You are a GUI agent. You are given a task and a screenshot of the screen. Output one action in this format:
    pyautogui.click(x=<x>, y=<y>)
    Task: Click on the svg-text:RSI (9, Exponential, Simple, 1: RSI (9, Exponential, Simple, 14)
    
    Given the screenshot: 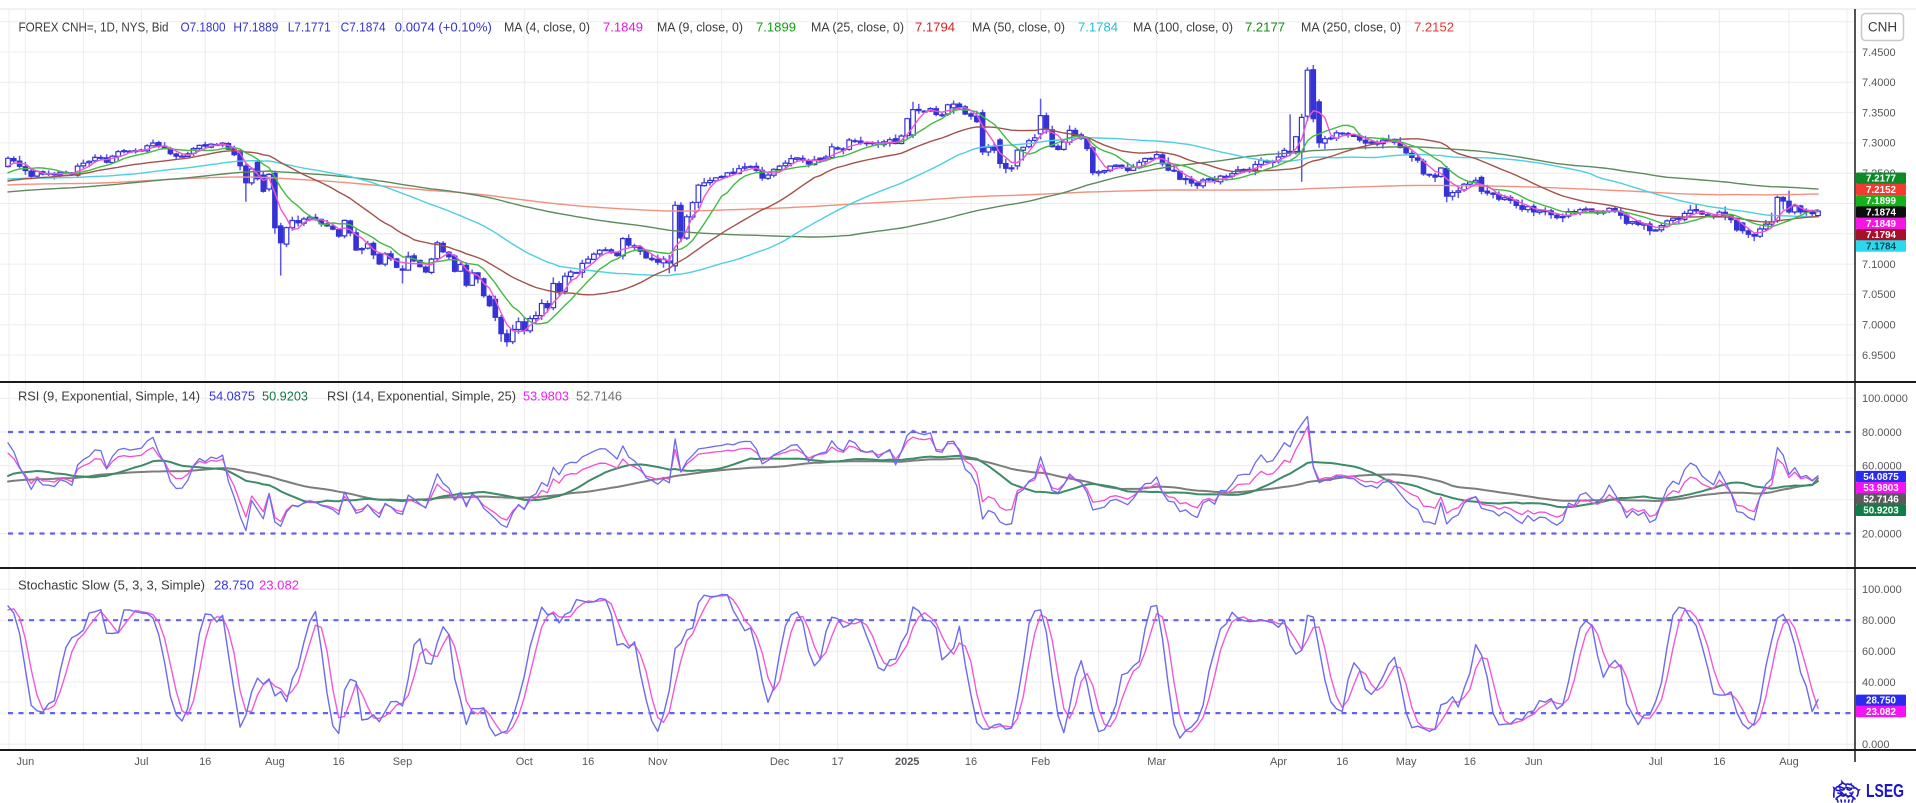 What is the action you would take?
    pyautogui.click(x=109, y=396)
    